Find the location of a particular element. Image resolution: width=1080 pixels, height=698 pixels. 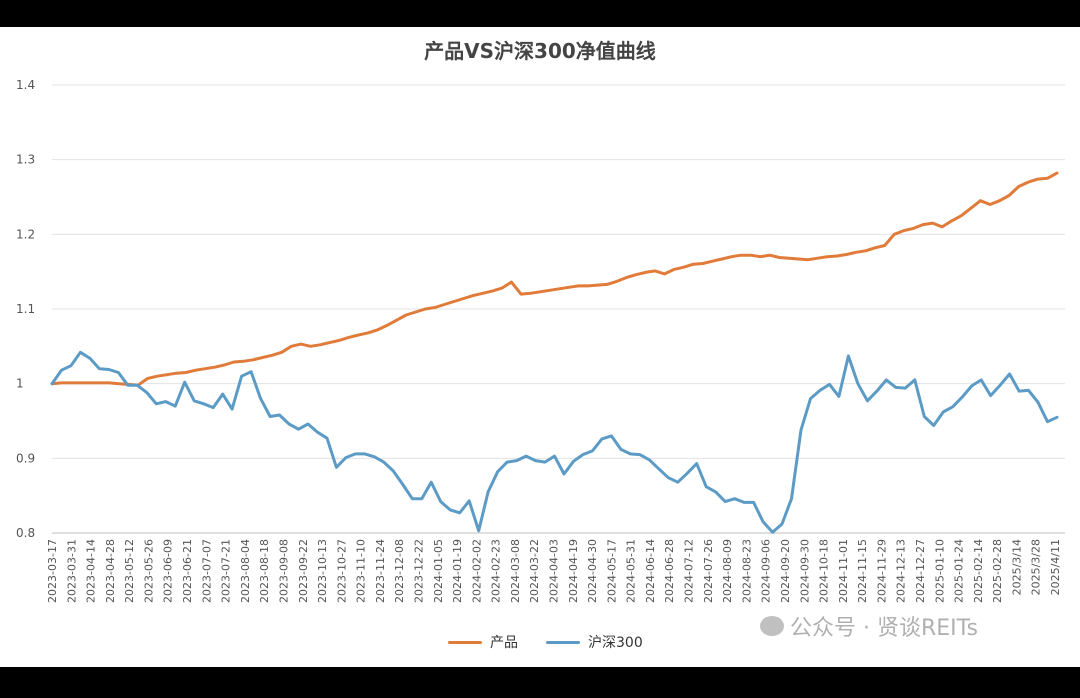

x-tick-label: 2024-04-19 is located at coordinates (573, 571).